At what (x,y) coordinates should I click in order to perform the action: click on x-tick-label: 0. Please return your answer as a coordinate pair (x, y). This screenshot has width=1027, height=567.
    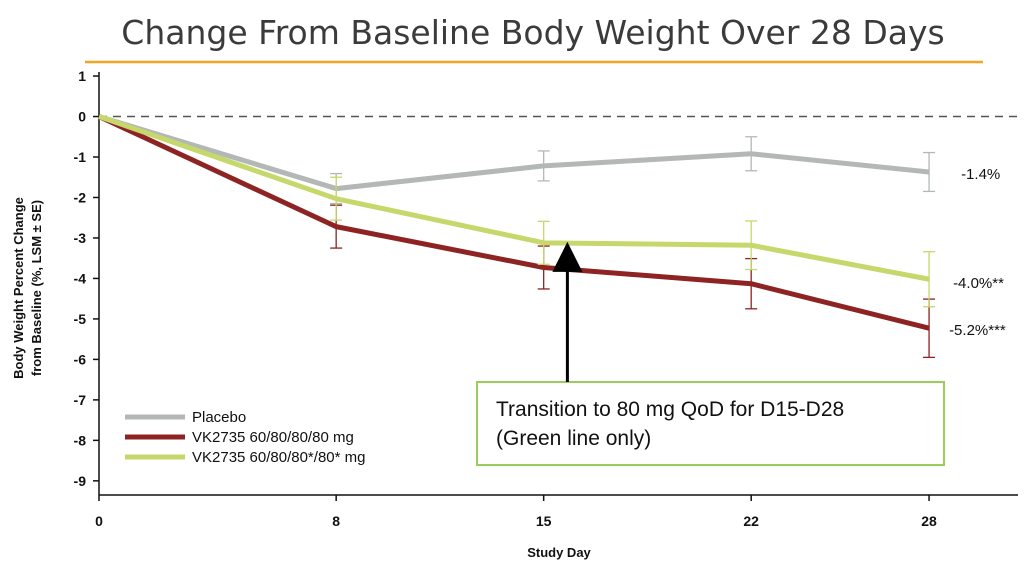
    Looking at the image, I should click on (99, 521).